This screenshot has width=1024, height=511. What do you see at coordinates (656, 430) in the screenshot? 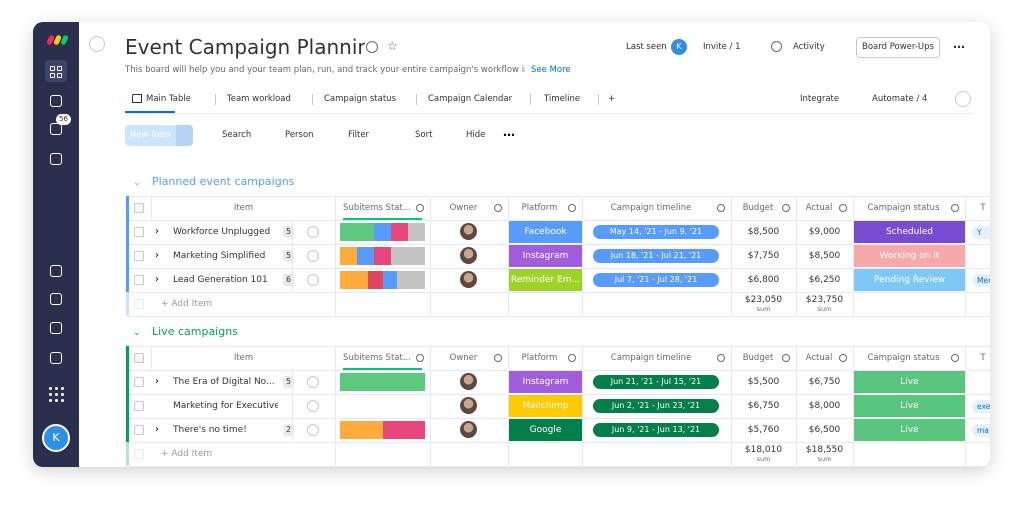
I see `timeline-pill: Jun 9, '21 - Jun 13, '21` at bounding box center [656, 430].